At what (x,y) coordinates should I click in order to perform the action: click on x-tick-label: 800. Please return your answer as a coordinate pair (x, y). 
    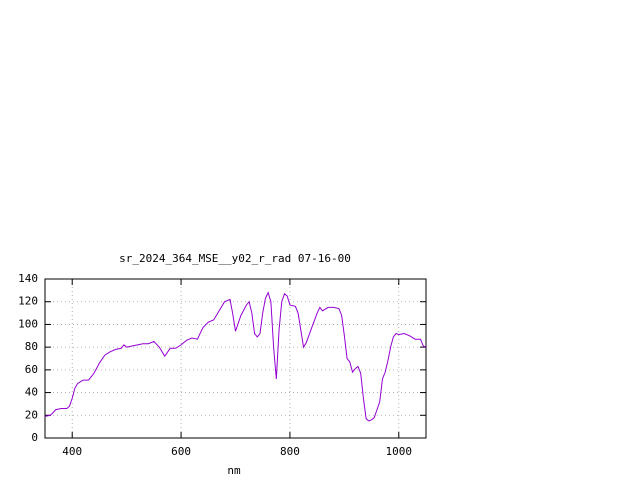
    Looking at the image, I should click on (290, 451).